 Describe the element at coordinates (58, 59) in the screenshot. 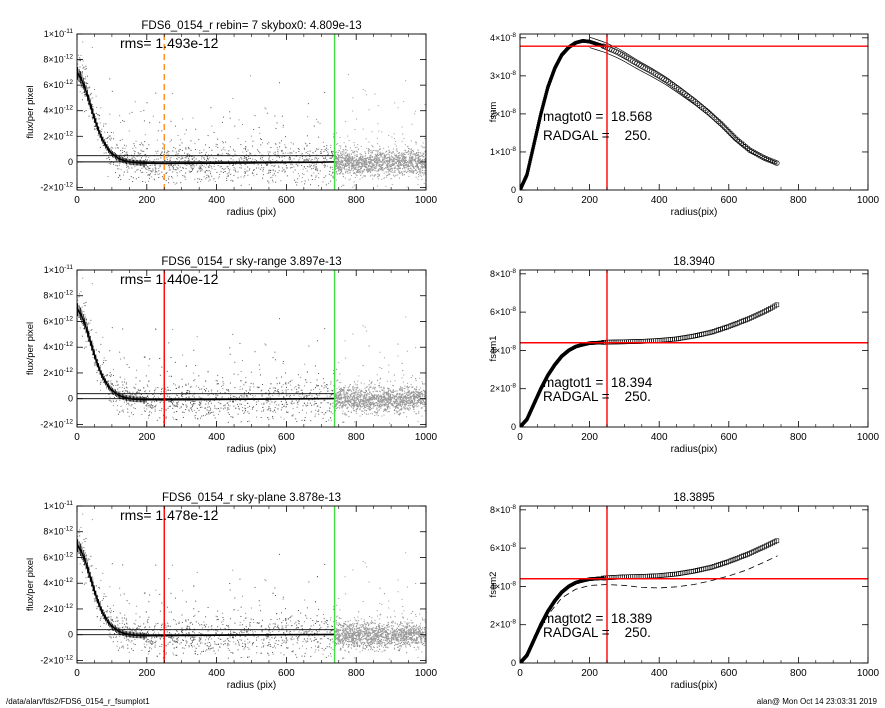

I see `y-tick-label: 8×10⁻¹²` at that location.